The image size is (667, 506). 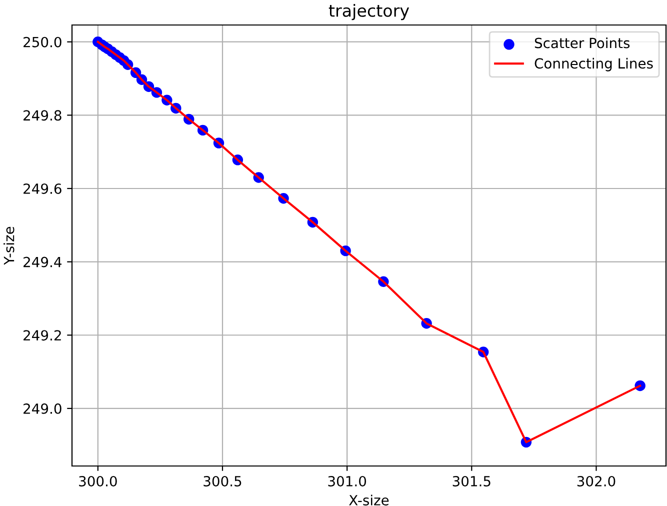 I want to click on y-axis-title: Y-size, so click(x=9, y=245).